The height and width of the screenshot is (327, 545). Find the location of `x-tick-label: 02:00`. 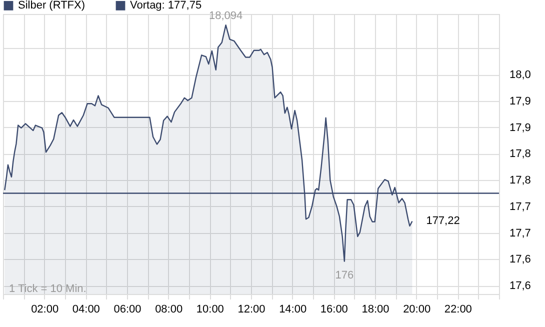

x-tick-label: 02:00 is located at coordinates (45, 310).